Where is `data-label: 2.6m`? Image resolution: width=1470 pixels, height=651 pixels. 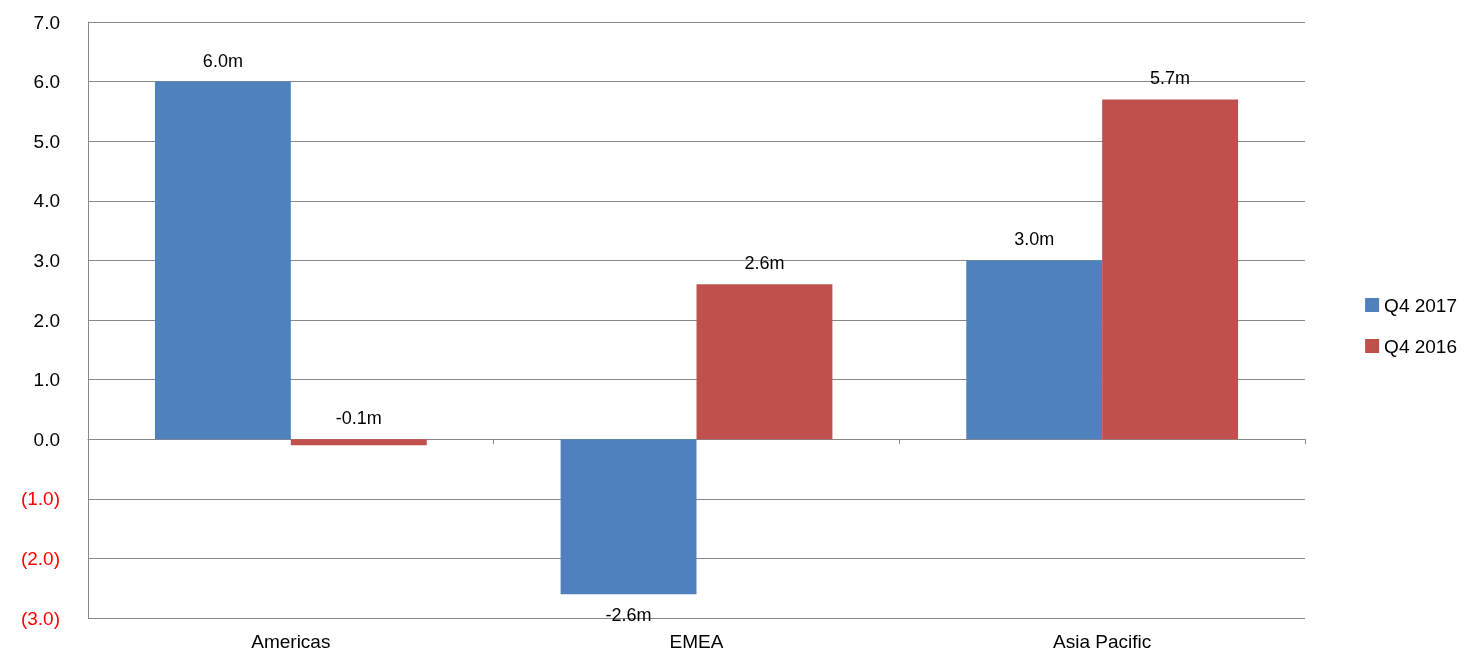
data-label: 2.6m is located at coordinates (764, 263).